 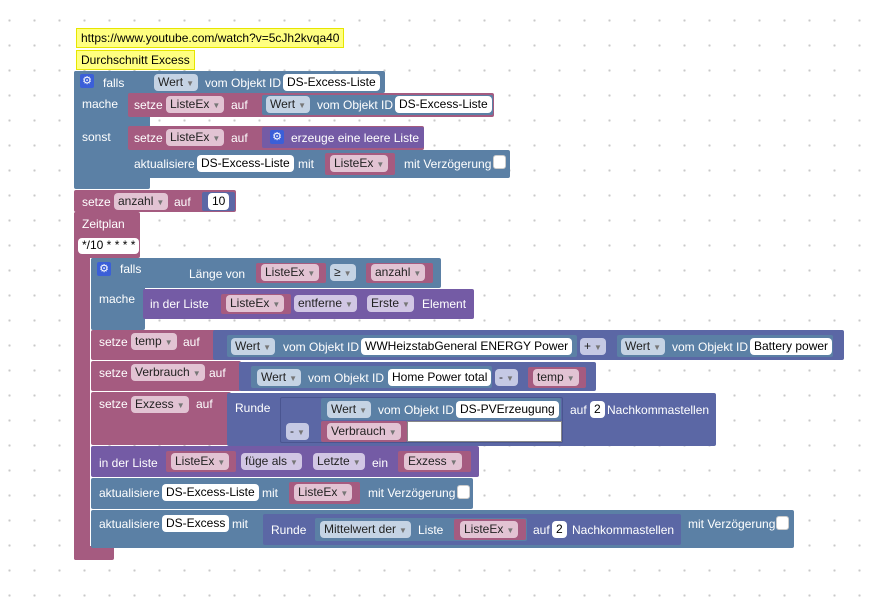 What do you see at coordinates (325, 303) in the screenshot?
I see `mode-dropdown: entferne ▼` at bounding box center [325, 303].